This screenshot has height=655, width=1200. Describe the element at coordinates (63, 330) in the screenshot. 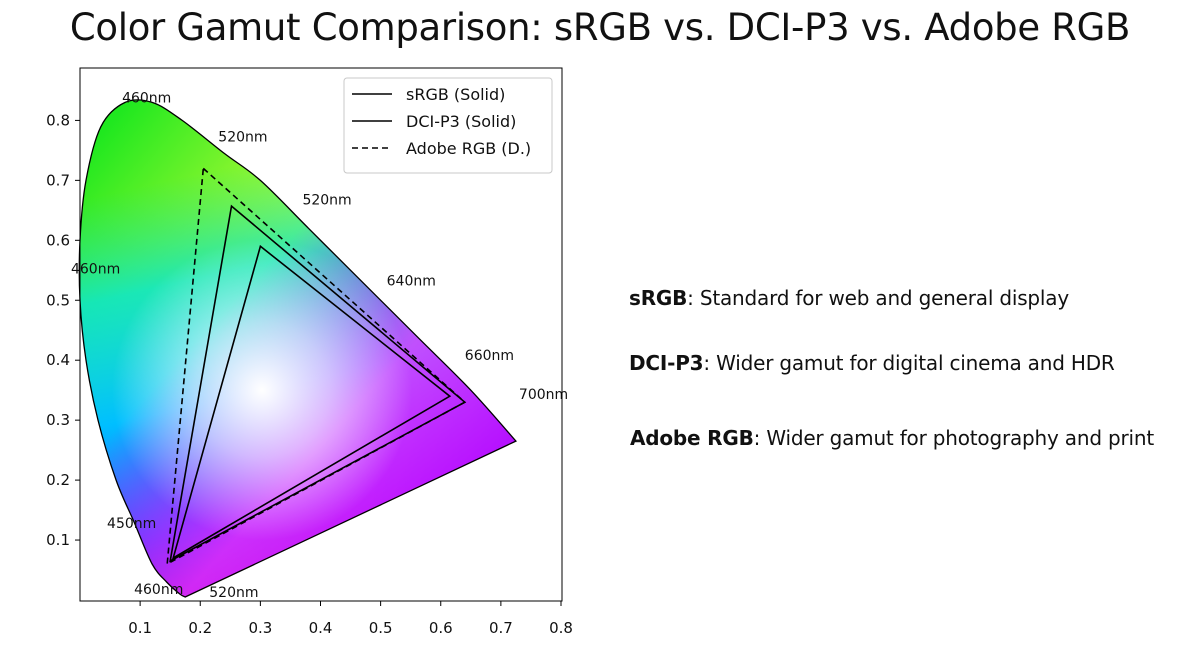

I see `y-axis-ticks: 0.1 0.2 0.3 0.4 0.5 0.6 0.7 0.8` at that location.